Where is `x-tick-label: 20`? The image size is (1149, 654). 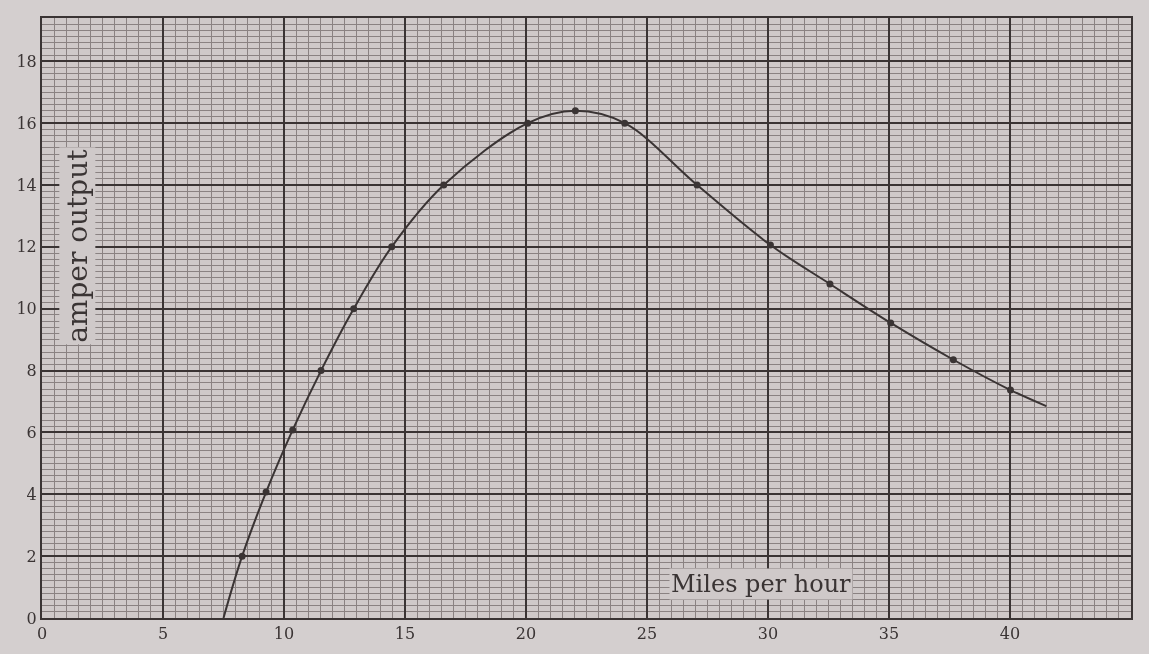 x-tick-label: 20 is located at coordinates (526, 634).